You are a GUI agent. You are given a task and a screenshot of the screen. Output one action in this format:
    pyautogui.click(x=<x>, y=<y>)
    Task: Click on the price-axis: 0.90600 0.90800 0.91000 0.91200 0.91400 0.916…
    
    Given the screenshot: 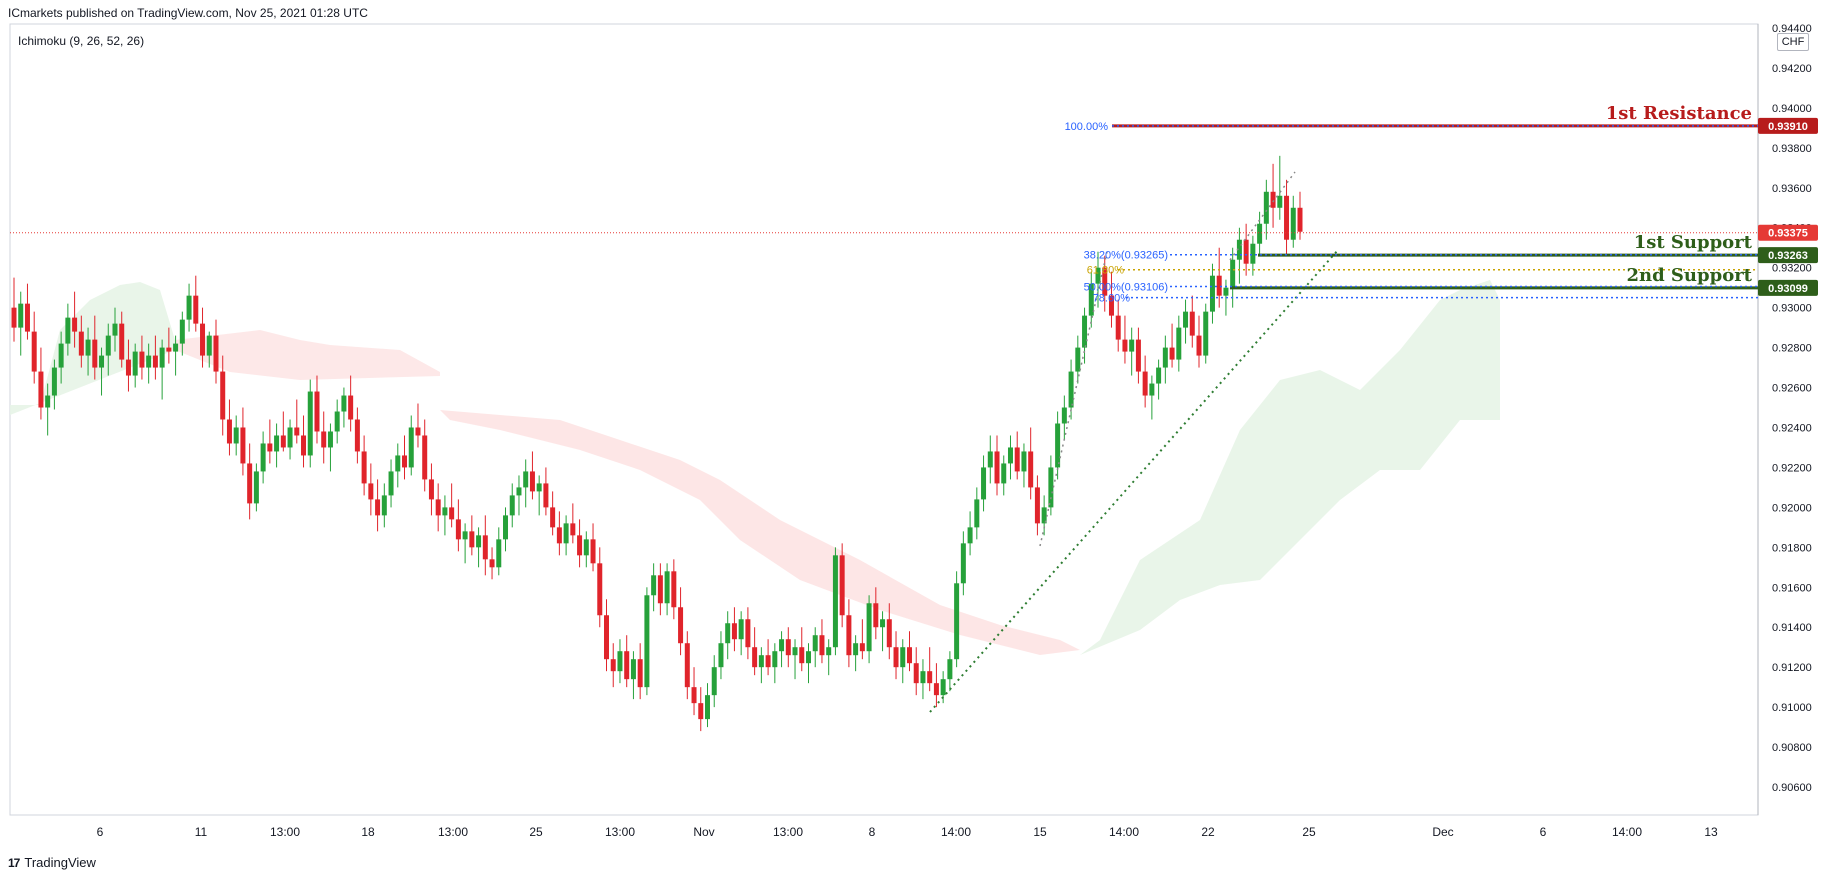 What is the action you would take?
    pyautogui.click(x=1792, y=408)
    